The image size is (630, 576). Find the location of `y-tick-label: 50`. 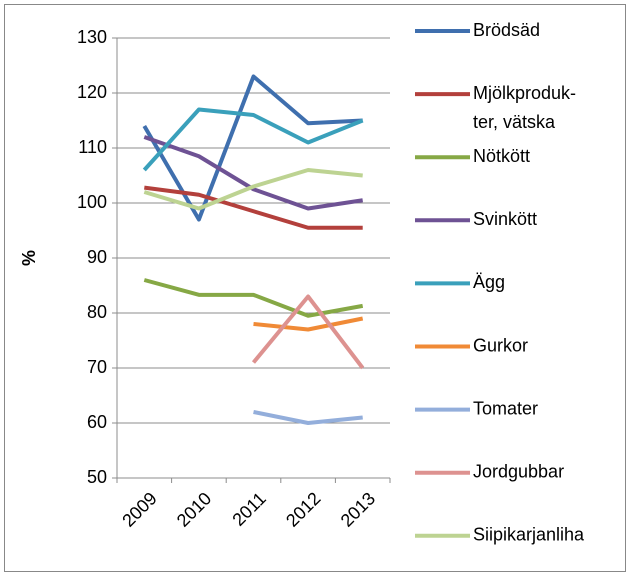

y-tick-label: 50 is located at coordinates (97, 477).